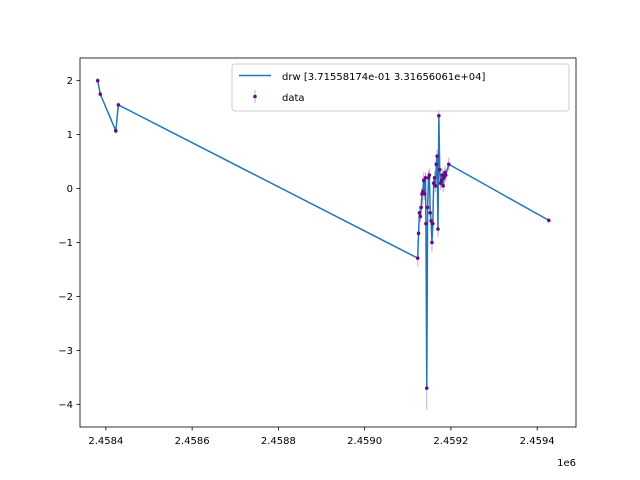 Image resolution: width=640 pixels, height=480 pixels. I want to click on legend: drw [3.71558174e-01 3.31656061e+04] data, so click(400, 87).